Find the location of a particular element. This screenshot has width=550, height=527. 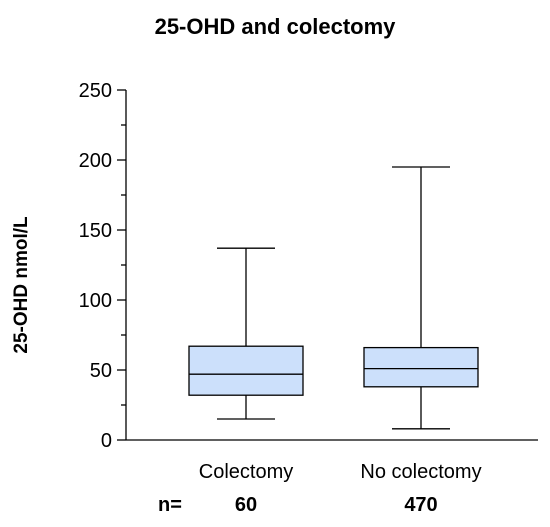

n-label: n= is located at coordinates (170, 505).